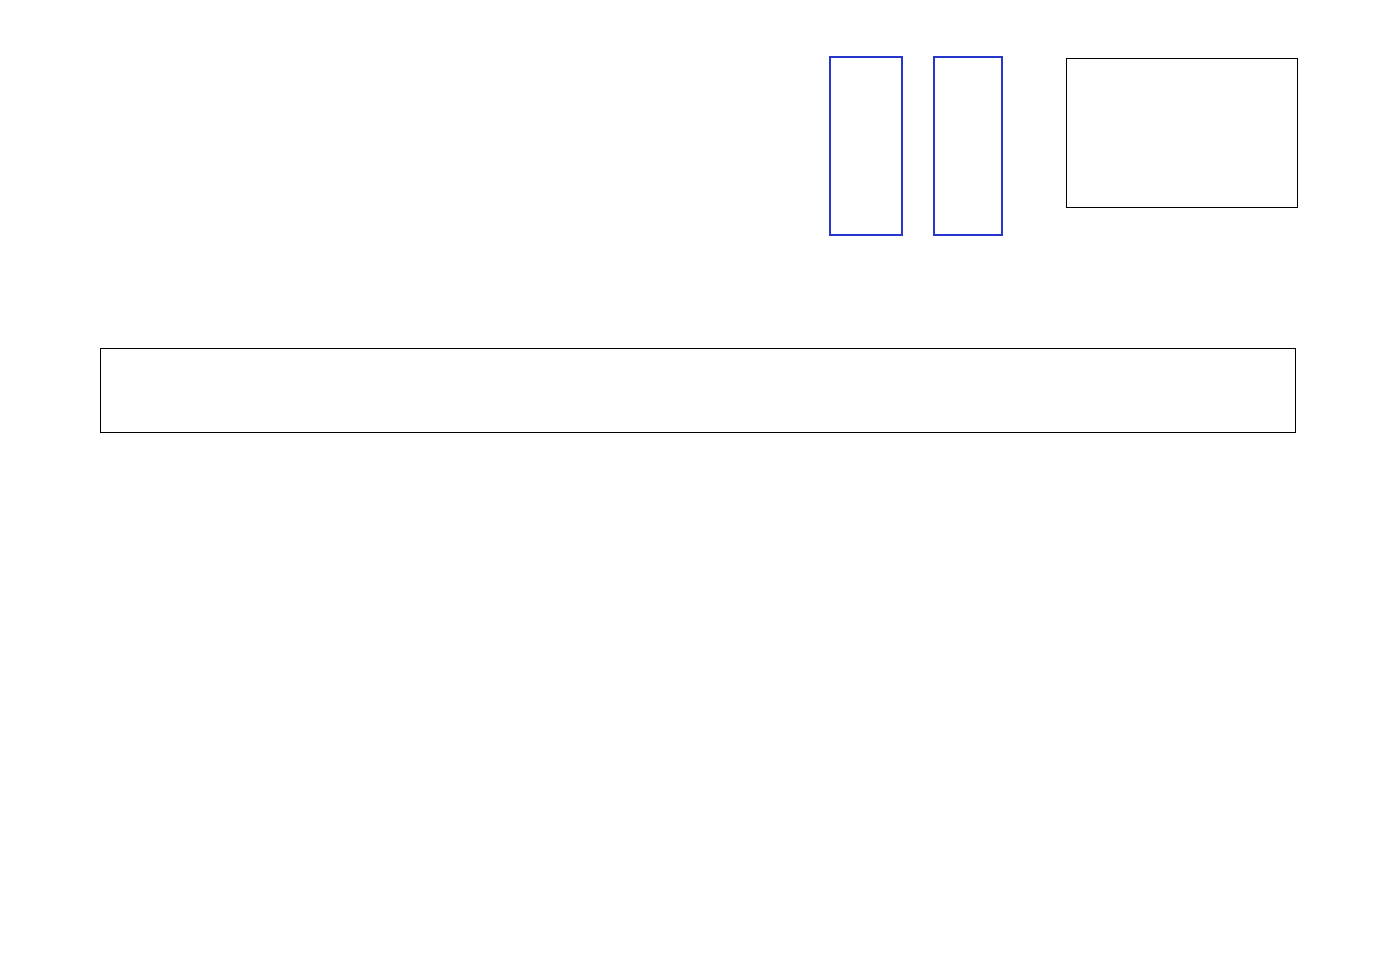 The width and height of the screenshot is (1400, 953). Describe the element at coordinates (968, 146) in the screenshot. I see `clean-image-frame` at that location.